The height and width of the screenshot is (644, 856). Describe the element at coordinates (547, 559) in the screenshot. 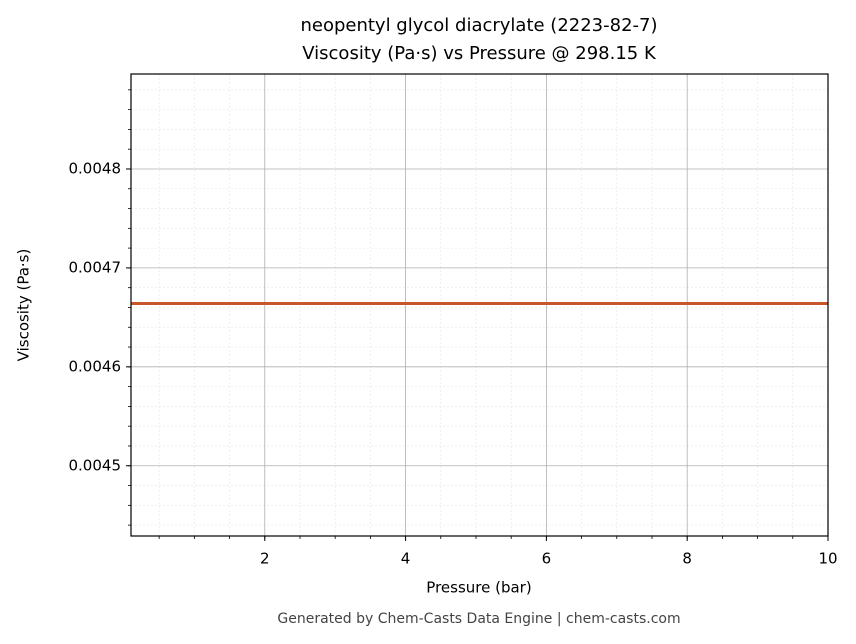

I see `x-tick-label: 6` at that location.